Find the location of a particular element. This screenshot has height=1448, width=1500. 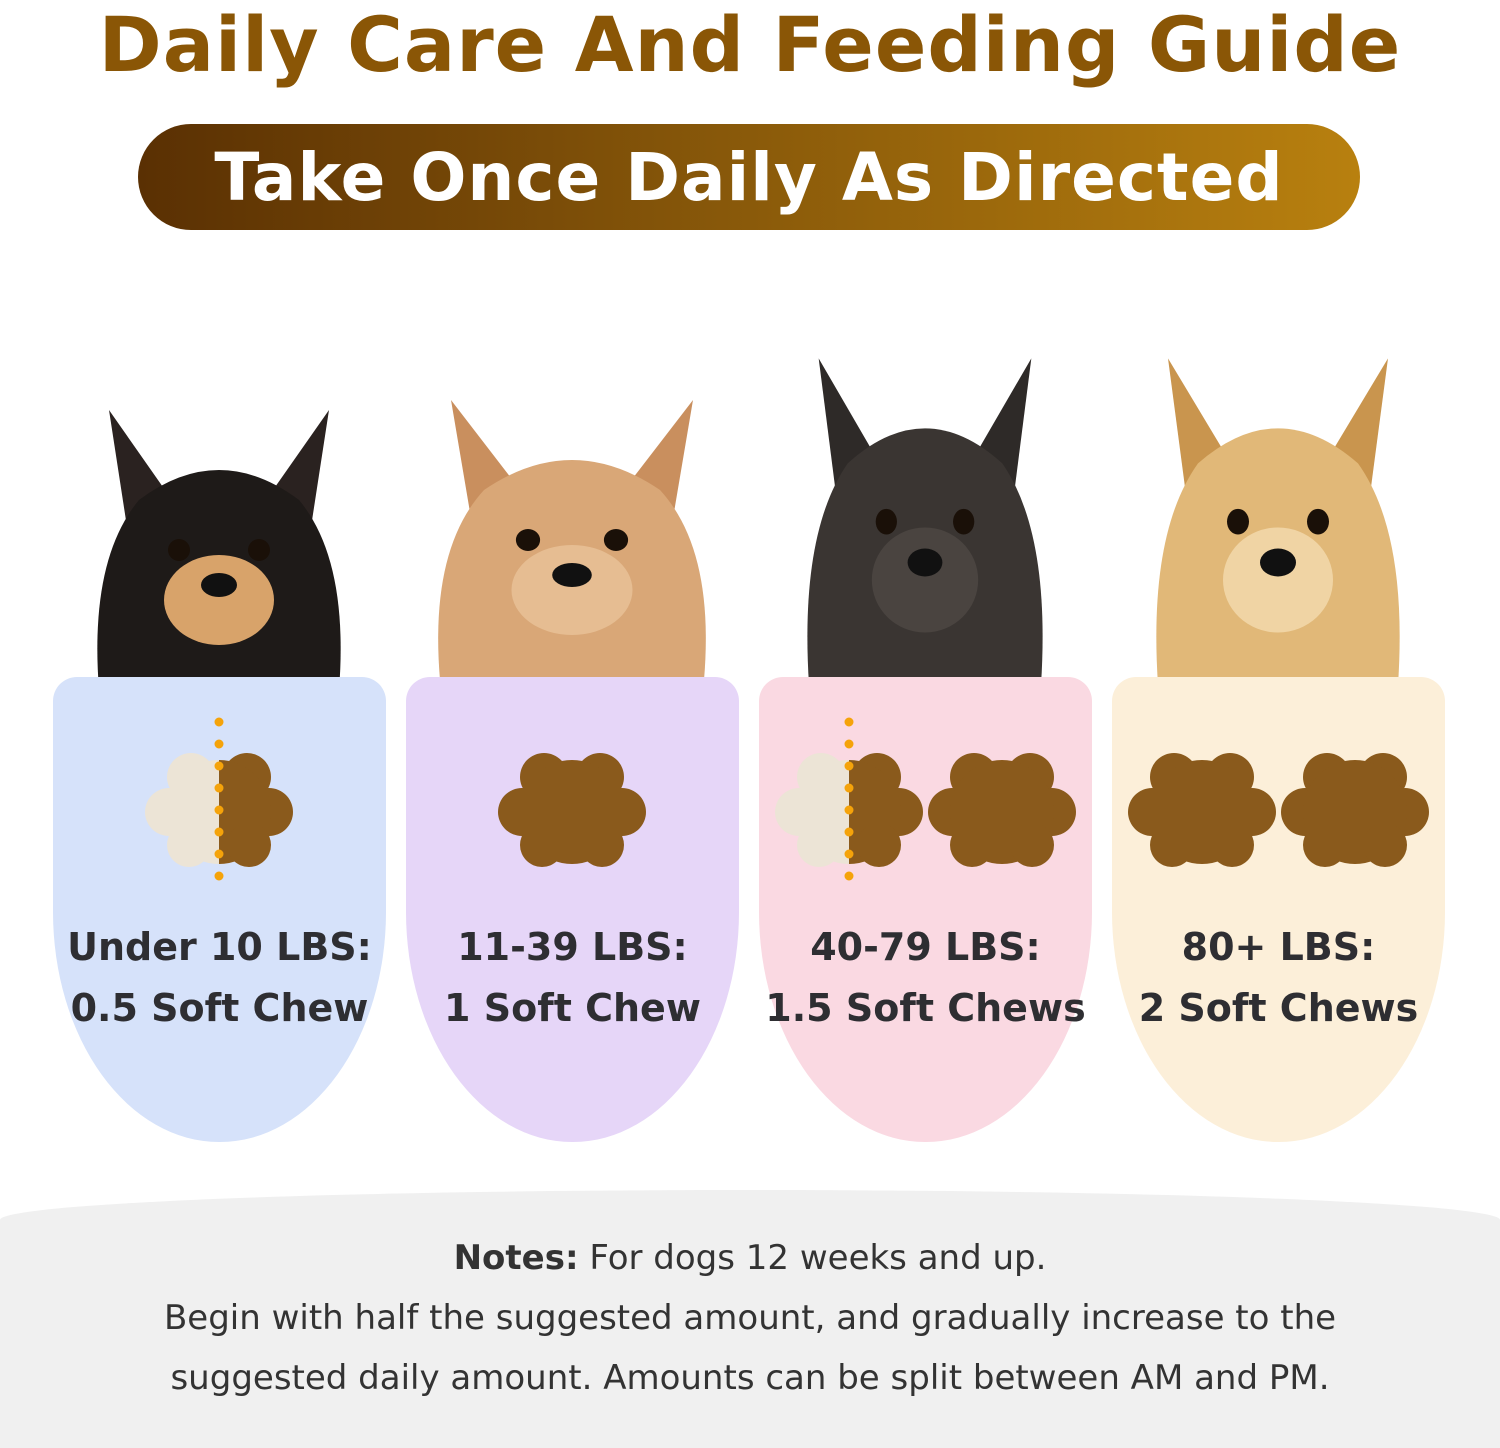

page-title: Daily Care And Feeding Guide is located at coordinates (750, 44).